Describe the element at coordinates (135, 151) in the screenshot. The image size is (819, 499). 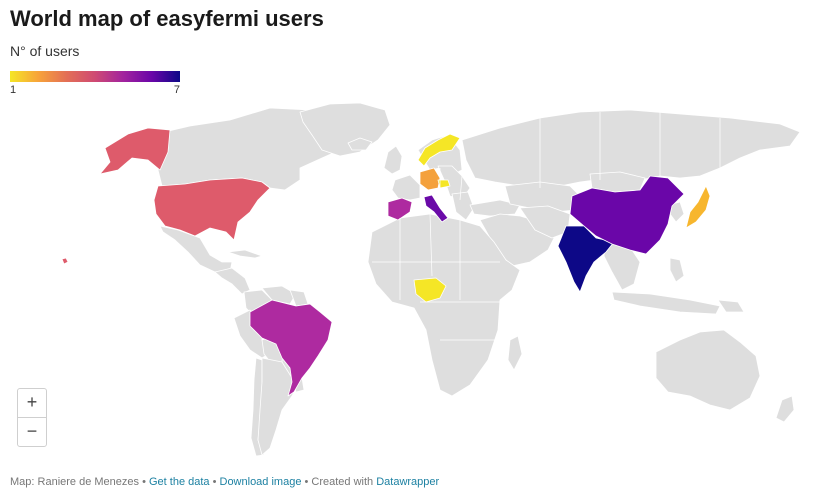
I see `country-alaska` at that location.